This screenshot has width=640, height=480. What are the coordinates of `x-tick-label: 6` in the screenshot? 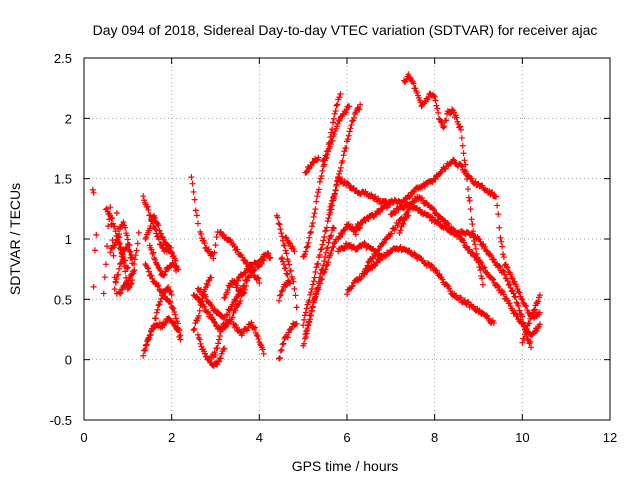 It's located at (346, 437).